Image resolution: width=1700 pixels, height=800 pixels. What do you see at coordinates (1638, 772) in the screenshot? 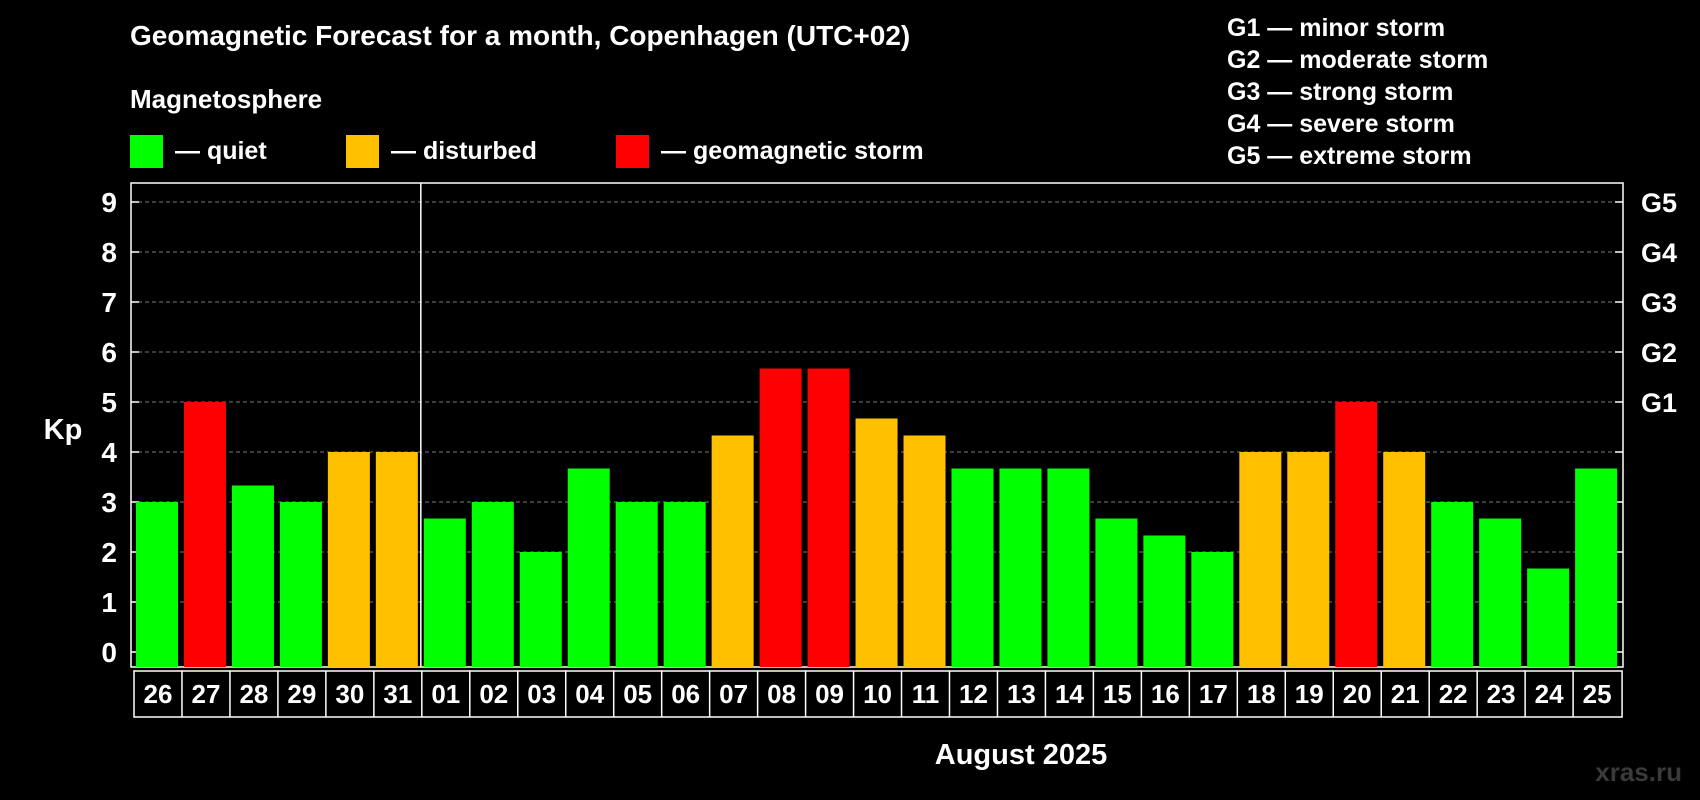
I see `watermark: xras.ru` at bounding box center [1638, 772].